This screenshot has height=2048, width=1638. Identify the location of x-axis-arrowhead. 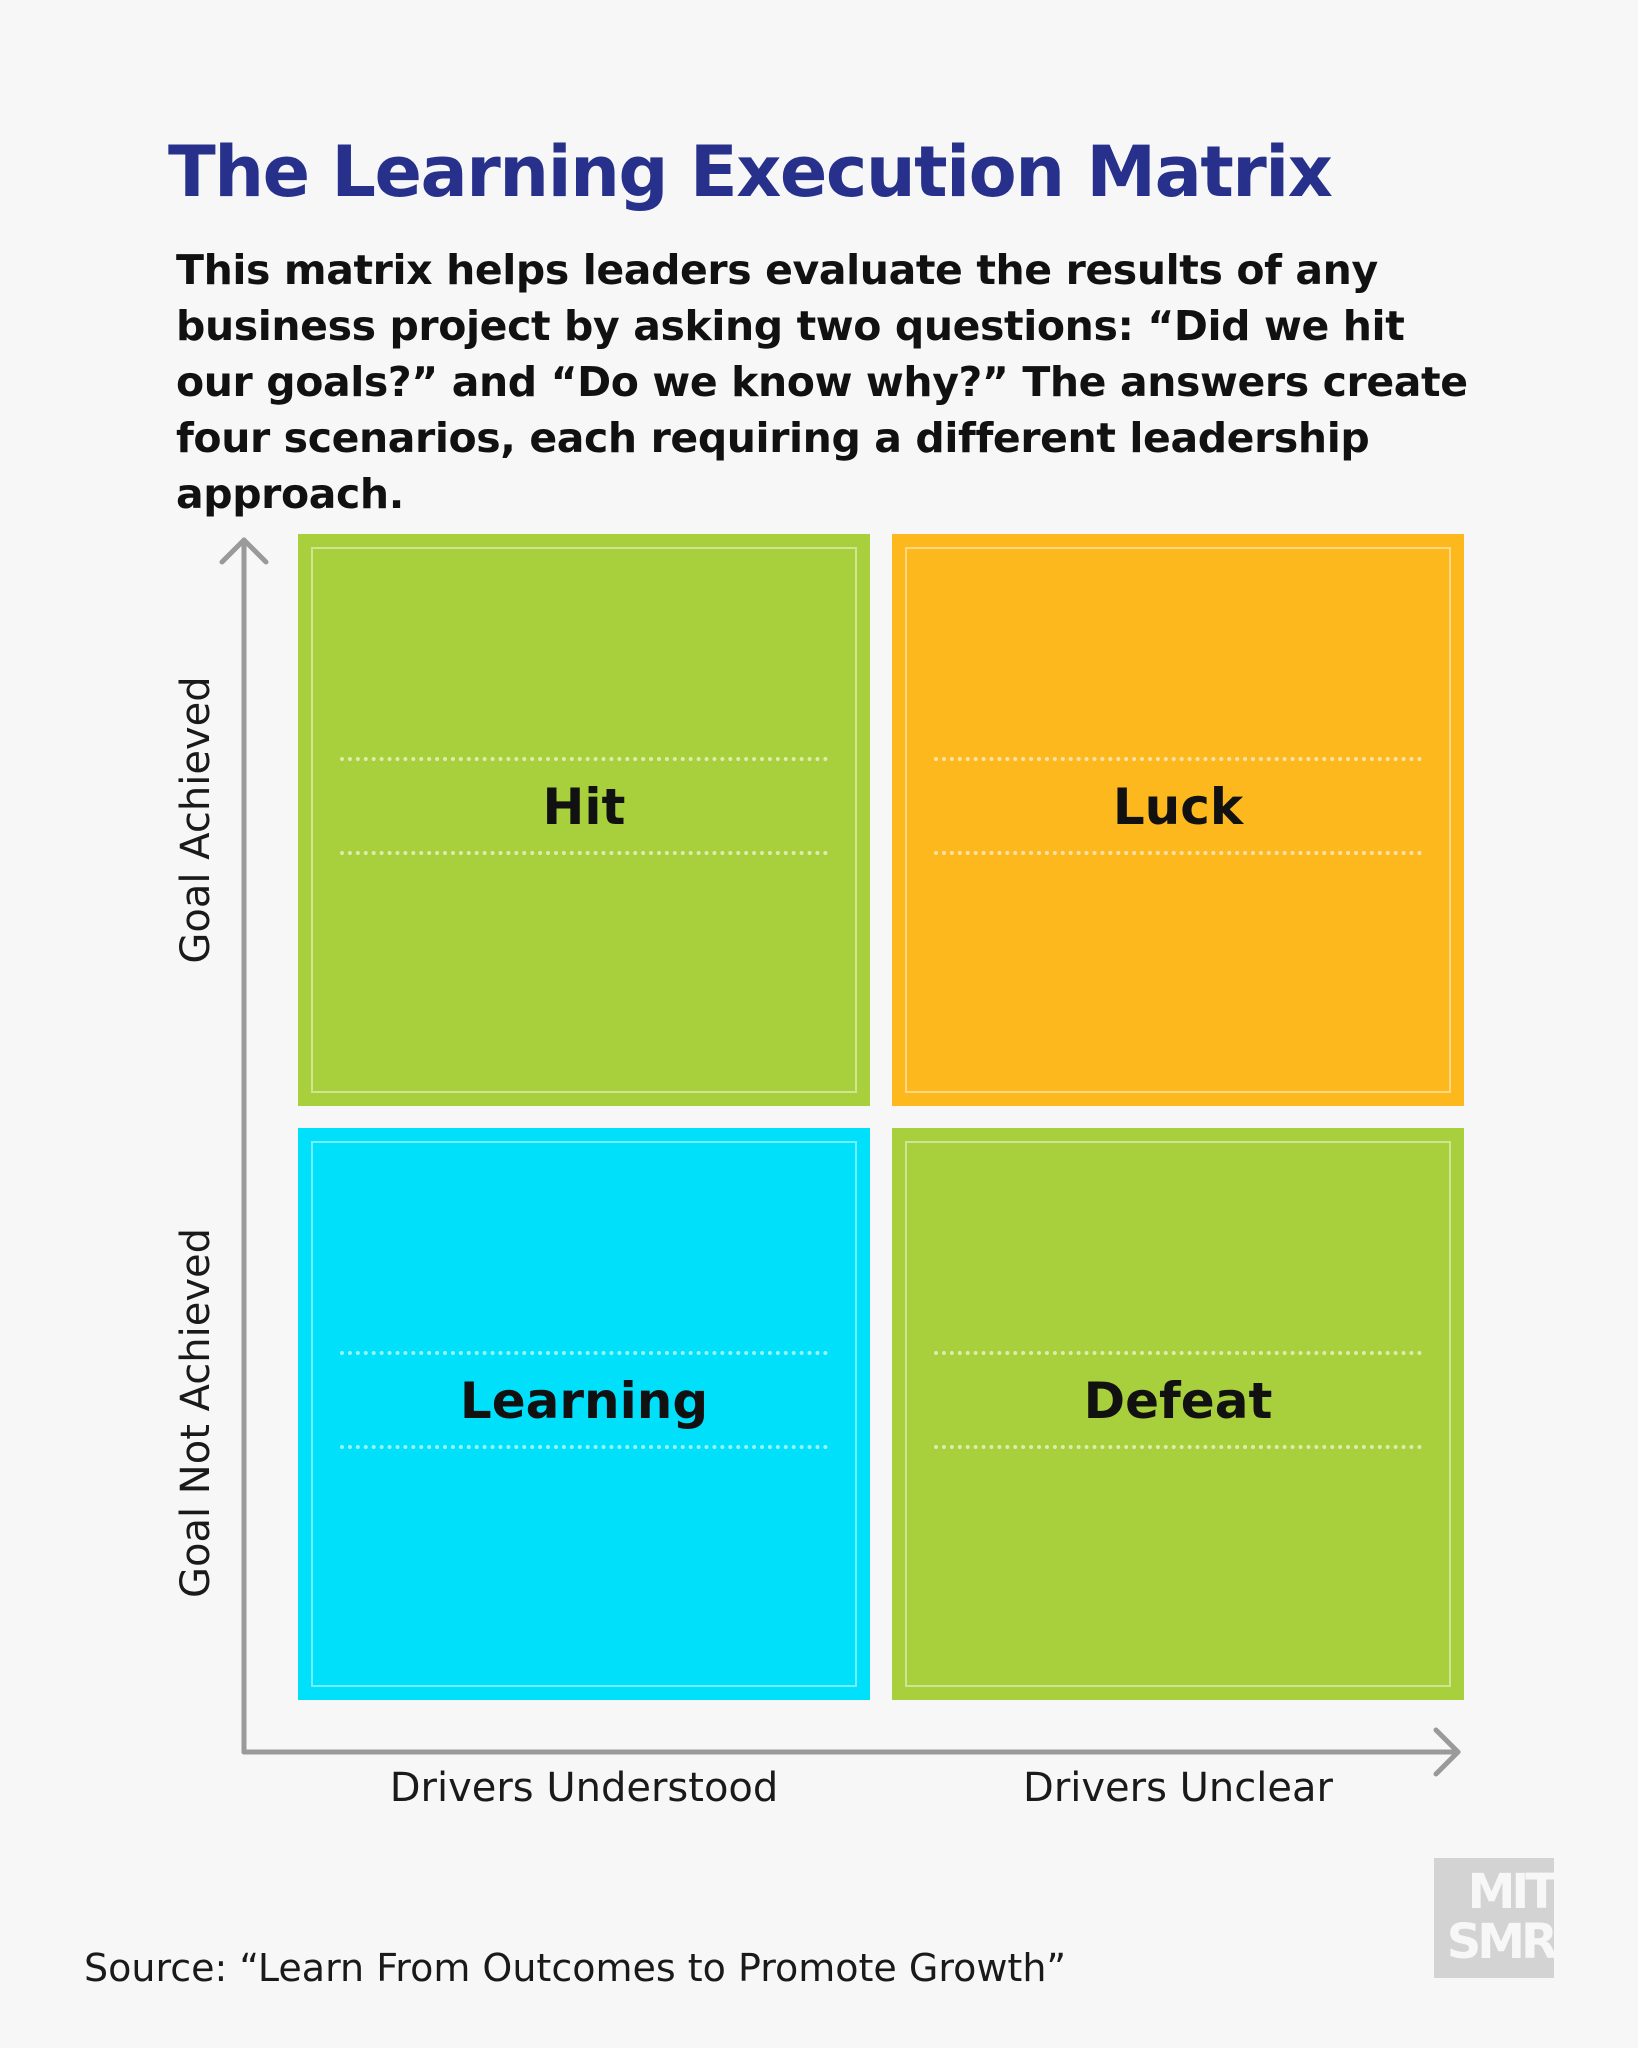
(1447, 1752).